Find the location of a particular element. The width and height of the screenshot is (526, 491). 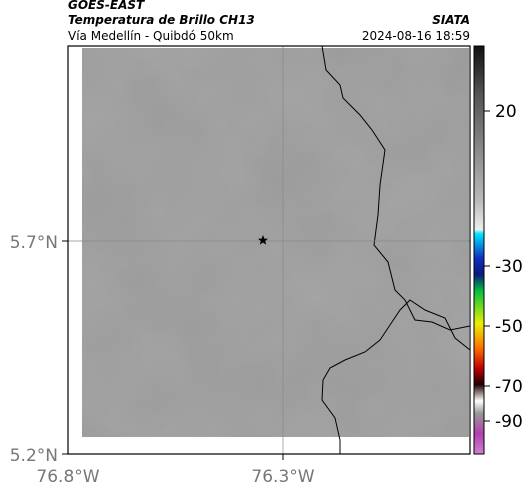

colorbar-label: -70 is located at coordinates (509, 387).